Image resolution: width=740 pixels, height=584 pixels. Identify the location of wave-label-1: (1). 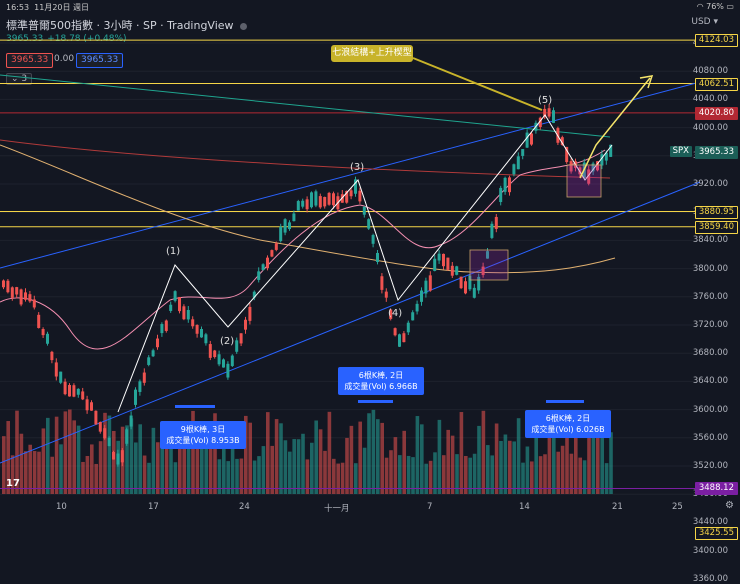
(173, 251).